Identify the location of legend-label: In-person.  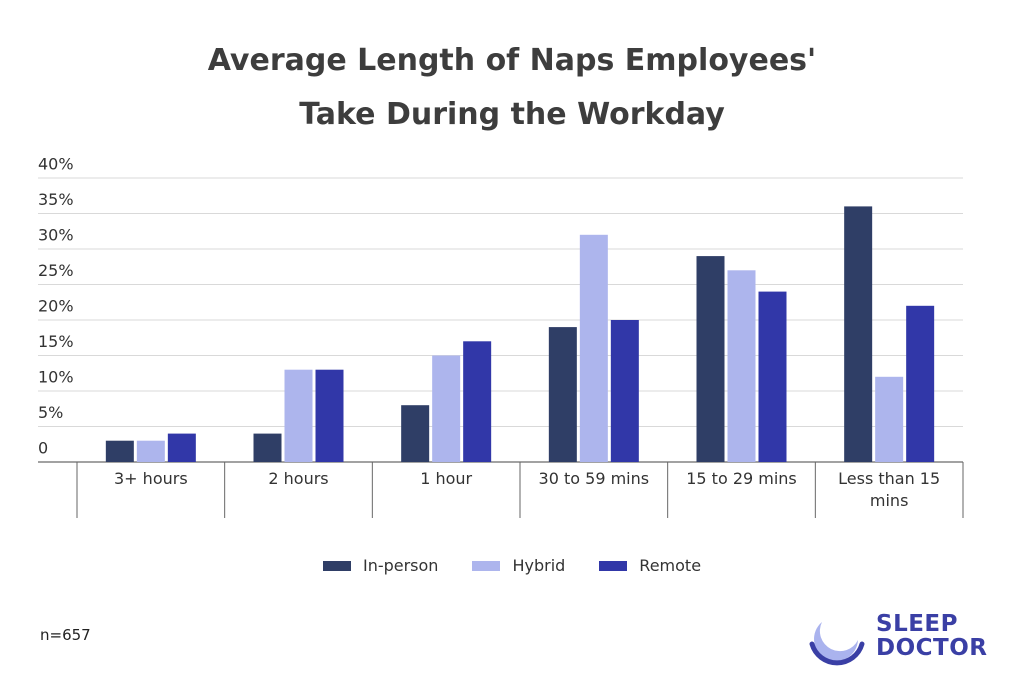
(400, 565).